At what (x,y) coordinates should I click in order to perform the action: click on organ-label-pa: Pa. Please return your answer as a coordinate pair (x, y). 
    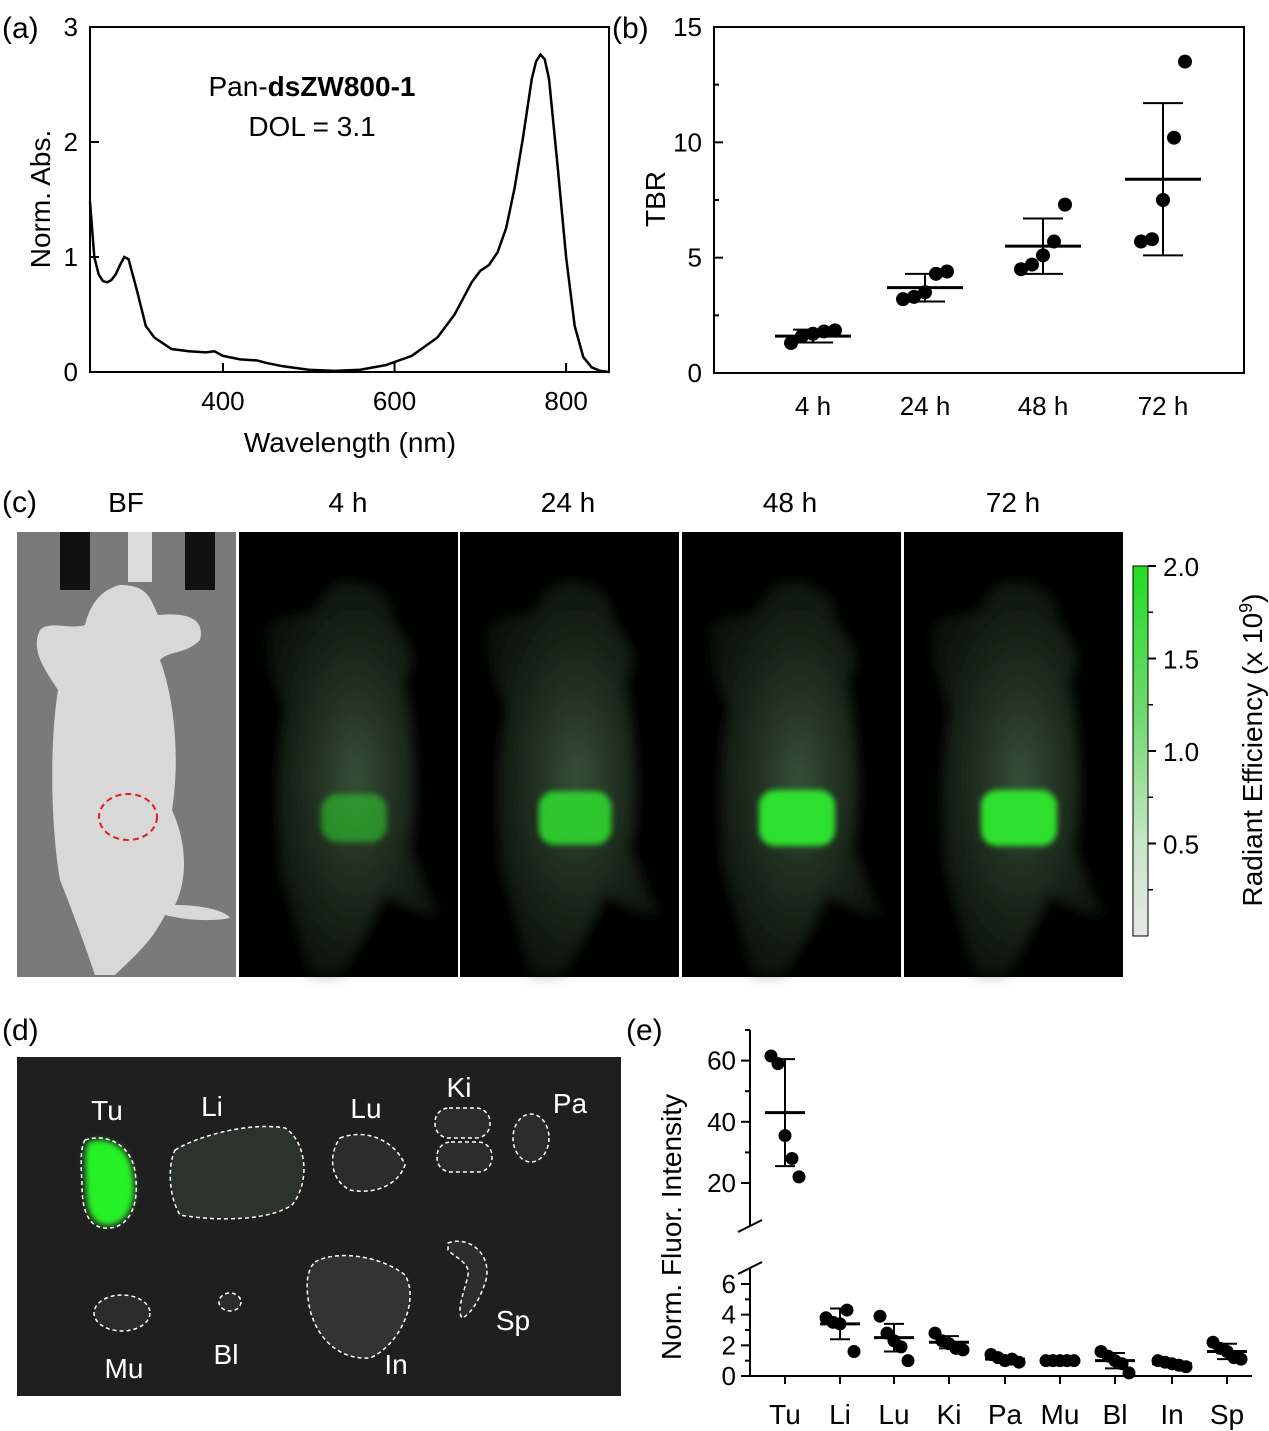
    Looking at the image, I should click on (570, 1103).